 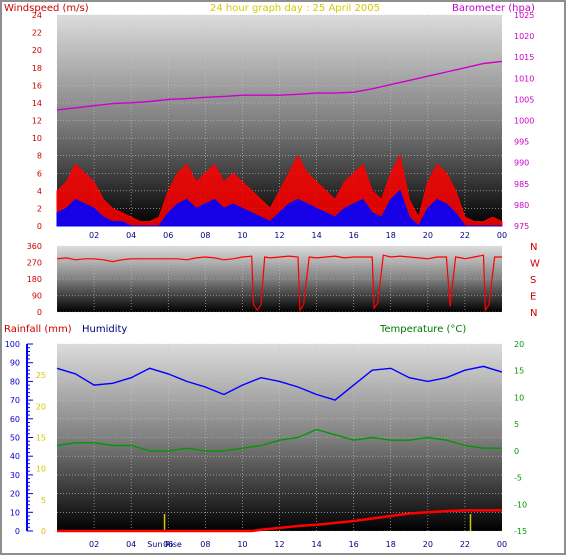 What do you see at coordinates (422, 329) in the screenshot?
I see `temperature-axis-title: Temperature (°C)` at bounding box center [422, 329].